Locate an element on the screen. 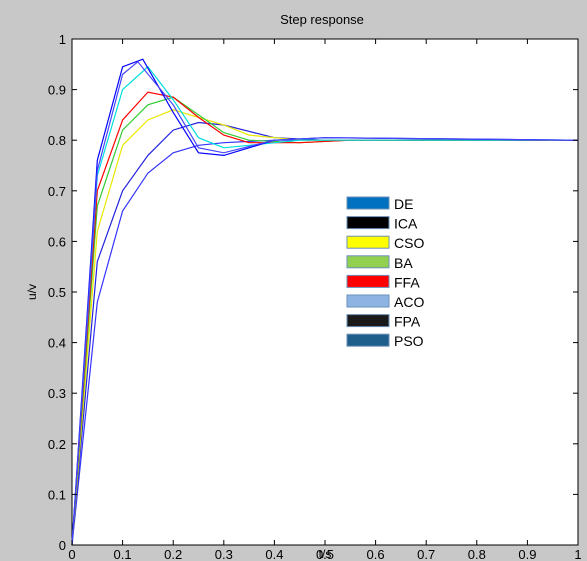  x-tick-label: 0.5 is located at coordinates (325, 554).